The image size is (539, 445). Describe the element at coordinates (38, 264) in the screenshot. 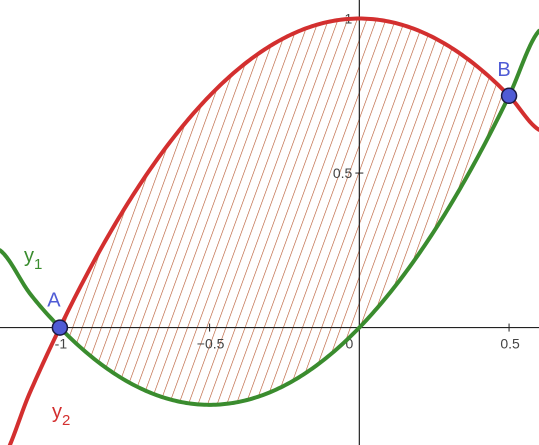

I see `curve-label-subscript: 1` at that location.